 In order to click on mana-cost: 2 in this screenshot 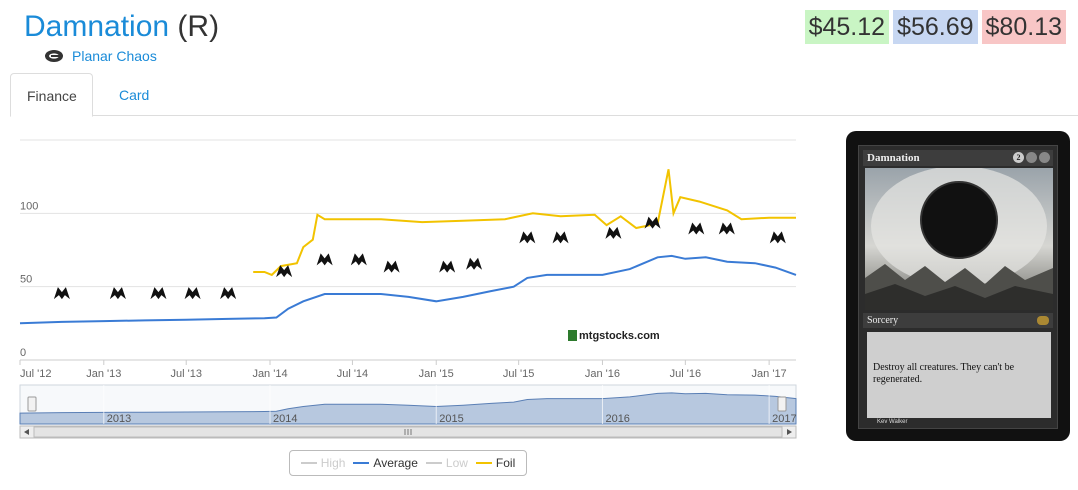, I will do `click(1031, 157)`.